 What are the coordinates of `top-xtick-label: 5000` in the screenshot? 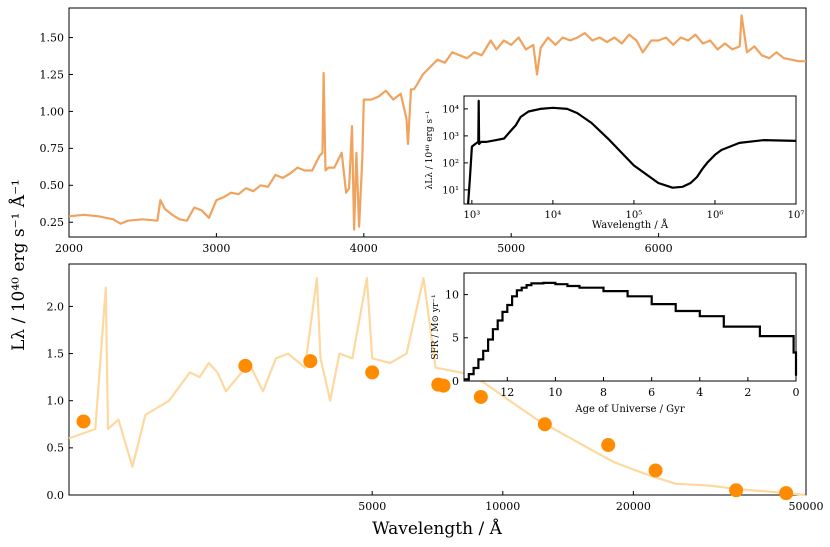 It's located at (511, 248).